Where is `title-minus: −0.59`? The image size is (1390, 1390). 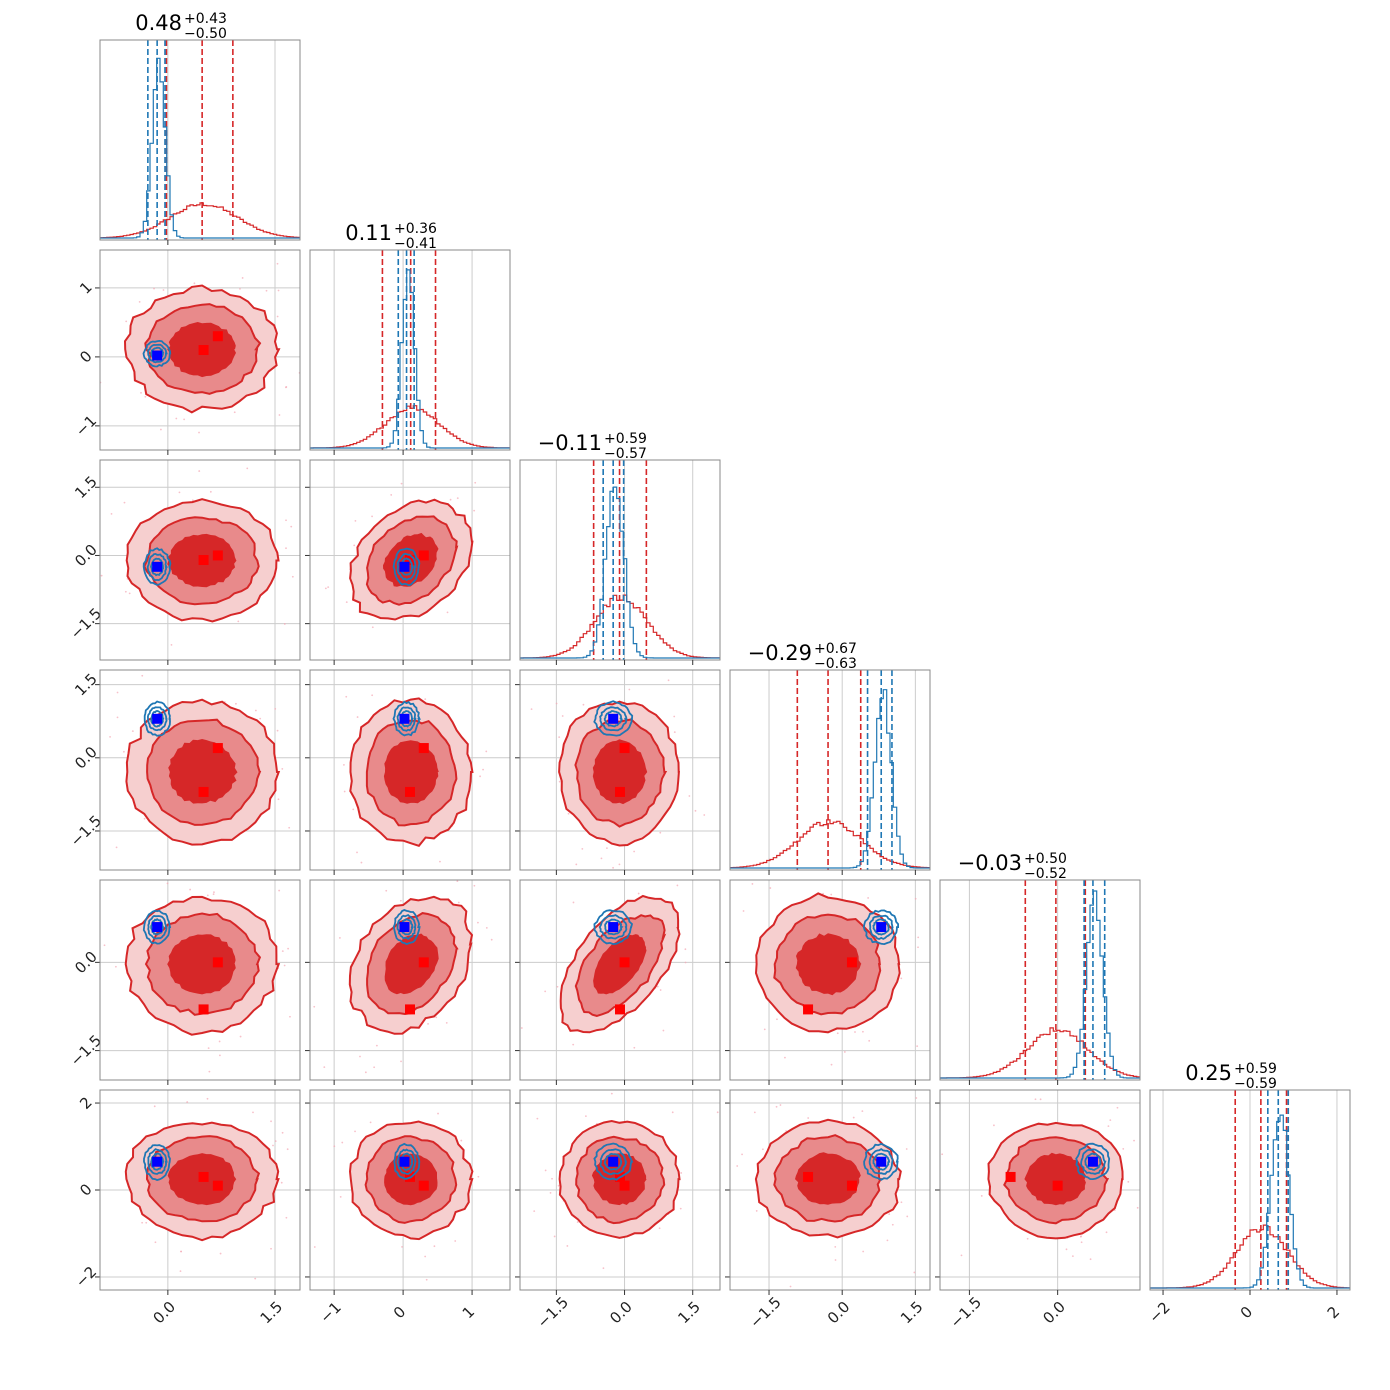
title-minus: −0.59 is located at coordinates (1255, 1084).